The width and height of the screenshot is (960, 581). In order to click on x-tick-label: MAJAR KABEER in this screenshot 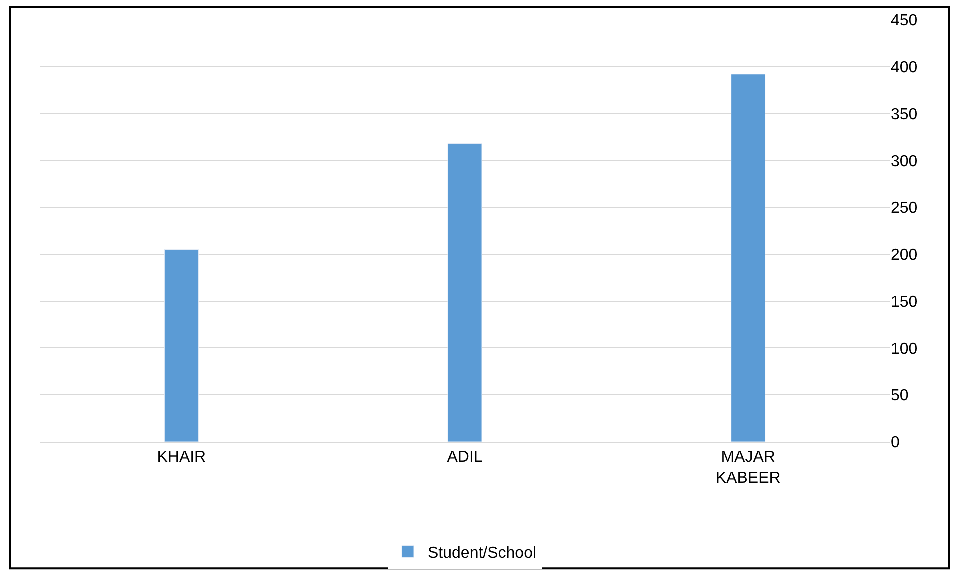, I will do `click(748, 468)`.